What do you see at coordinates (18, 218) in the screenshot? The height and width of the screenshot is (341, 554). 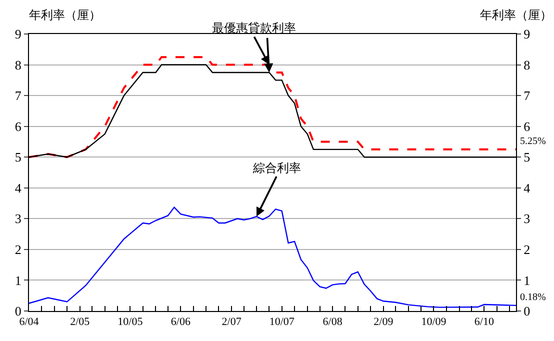 I see `y-tick-label: 3` at bounding box center [18, 218].